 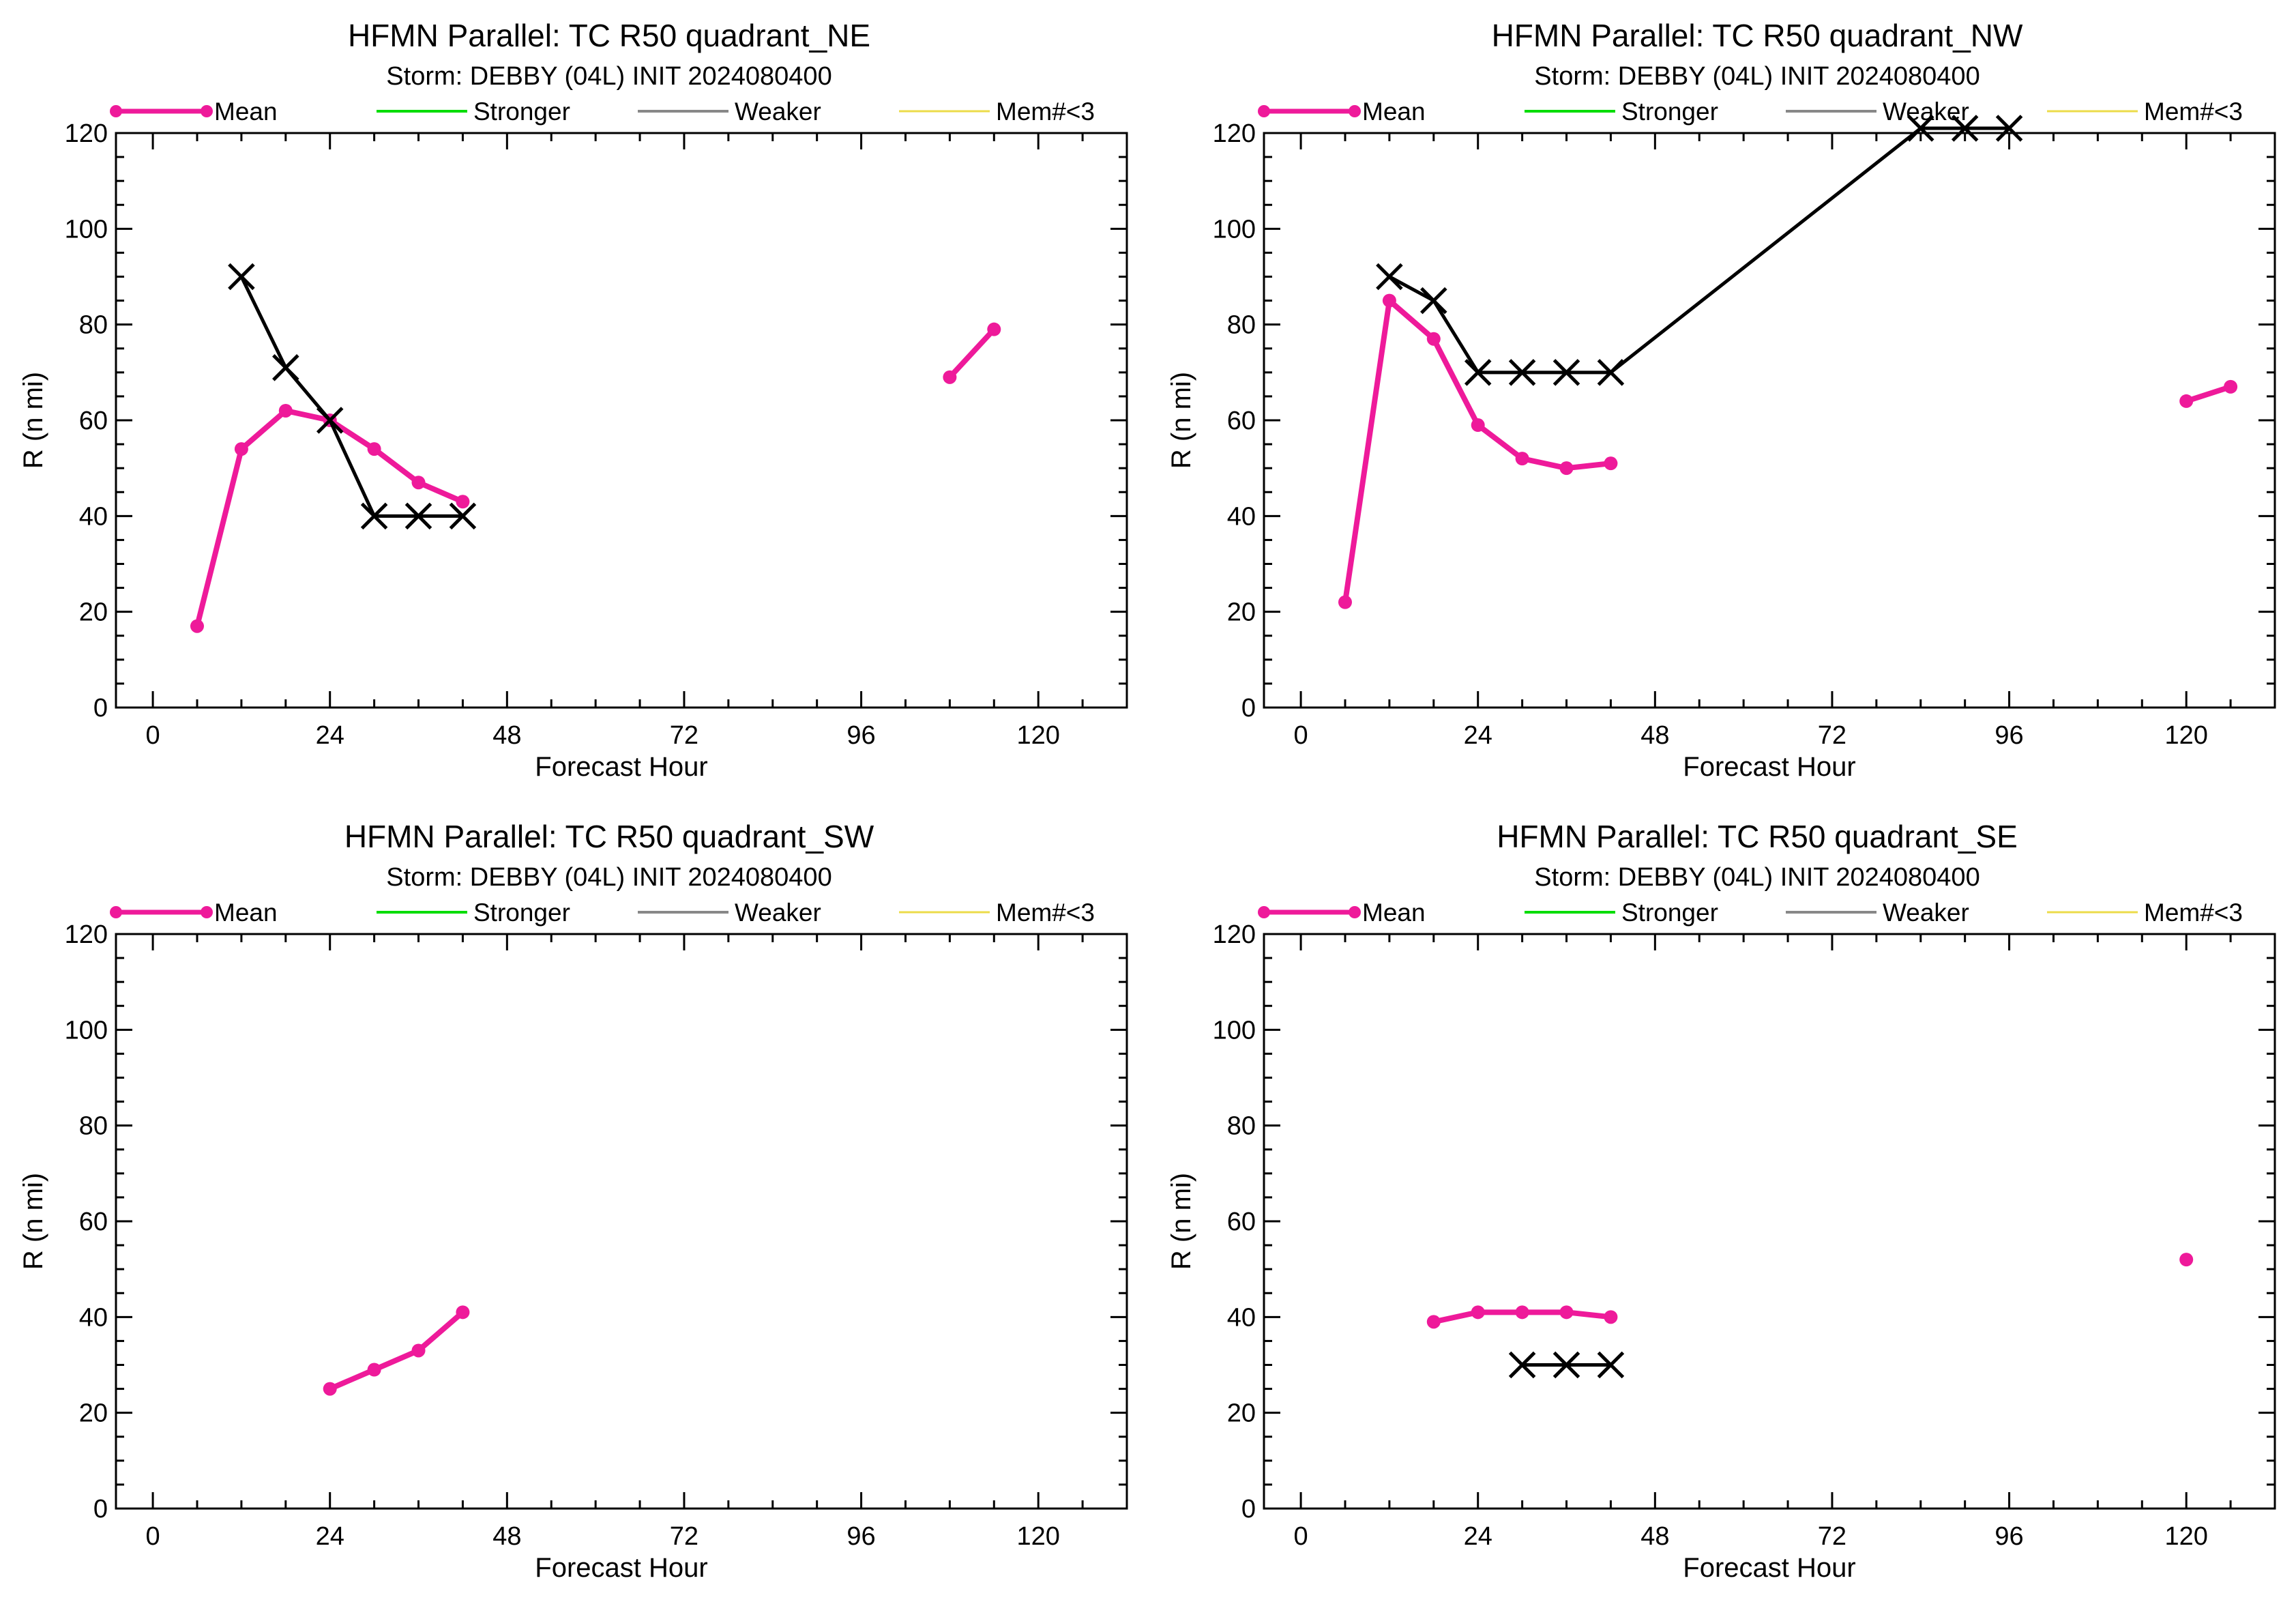 I want to click on chart-title: HFMN Parallel: TC R50 quadrant_SW, so click(x=609, y=837).